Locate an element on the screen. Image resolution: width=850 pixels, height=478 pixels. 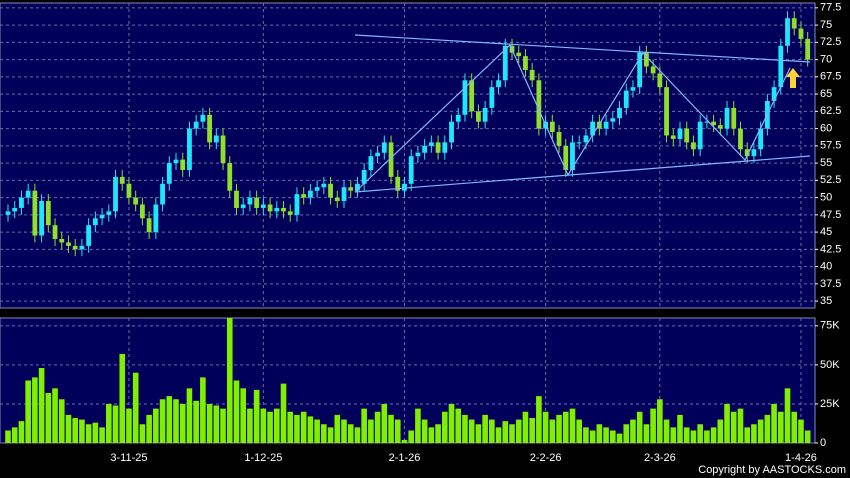
x-tick-label: 2-1-26 is located at coordinates (405, 458).